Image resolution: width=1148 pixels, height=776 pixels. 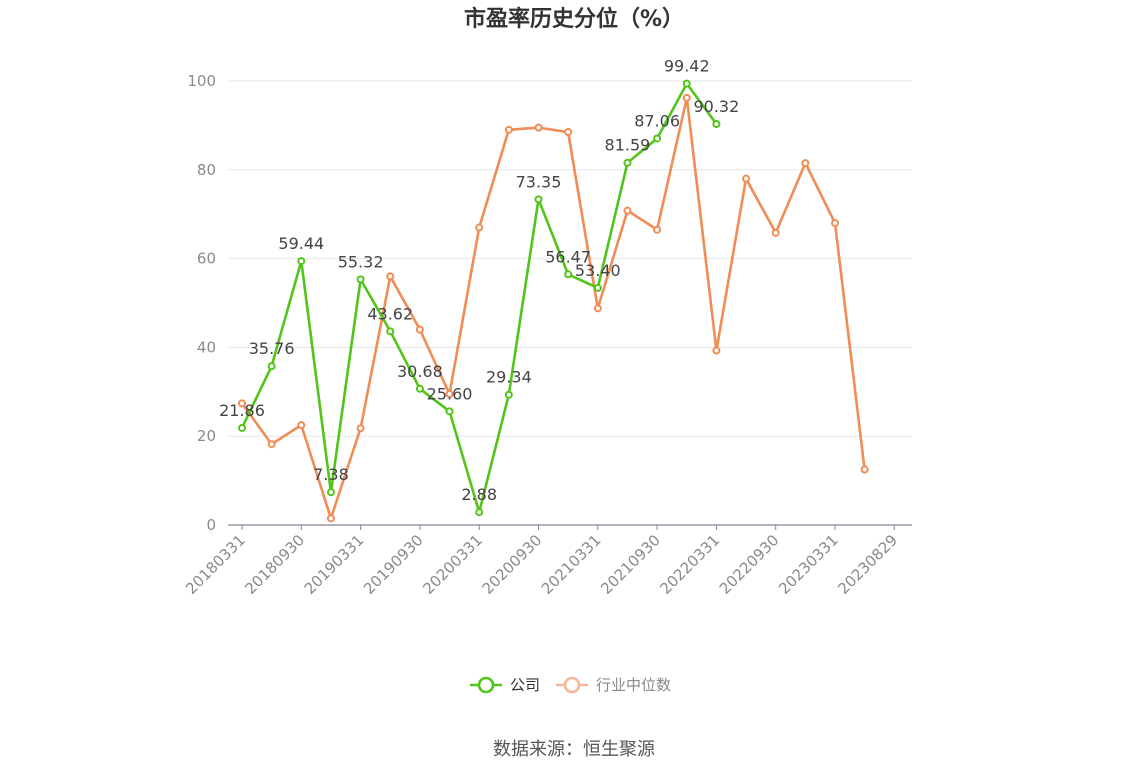 I want to click on x-tick-label: 20220930, so click(x=749, y=564).